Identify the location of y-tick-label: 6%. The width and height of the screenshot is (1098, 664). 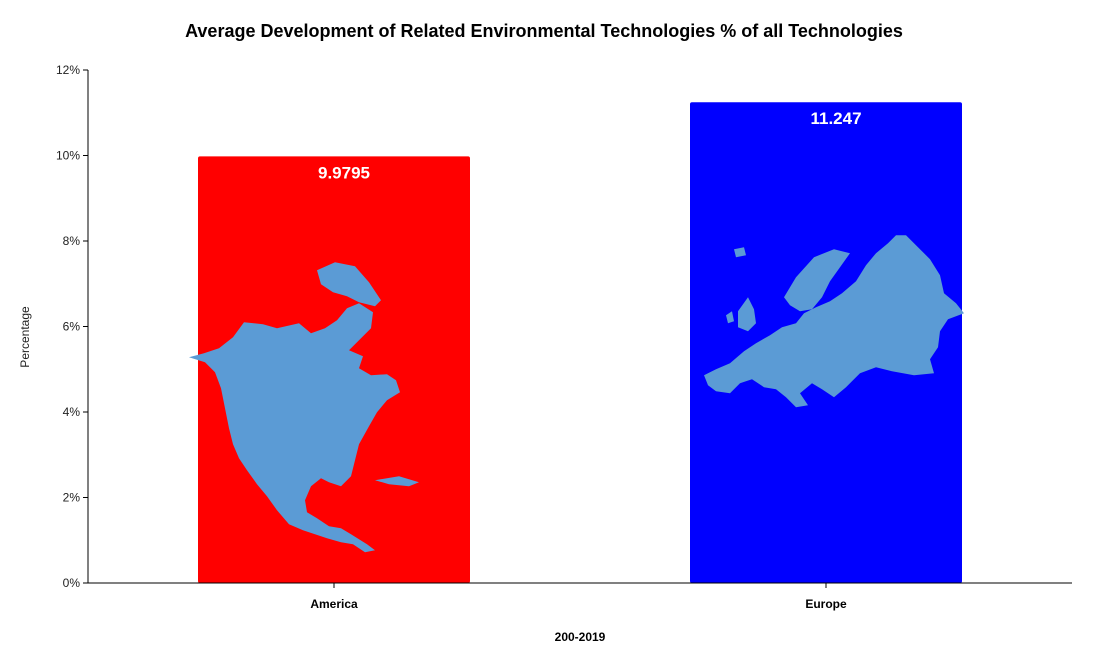
(72, 327).